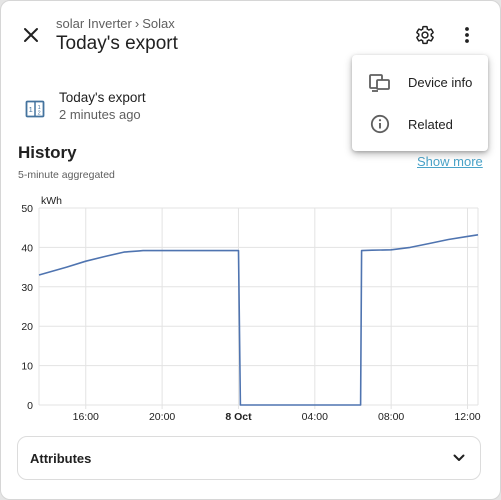 This screenshot has height=500, width=501. I want to click on y-tick-label: 20, so click(27, 327).